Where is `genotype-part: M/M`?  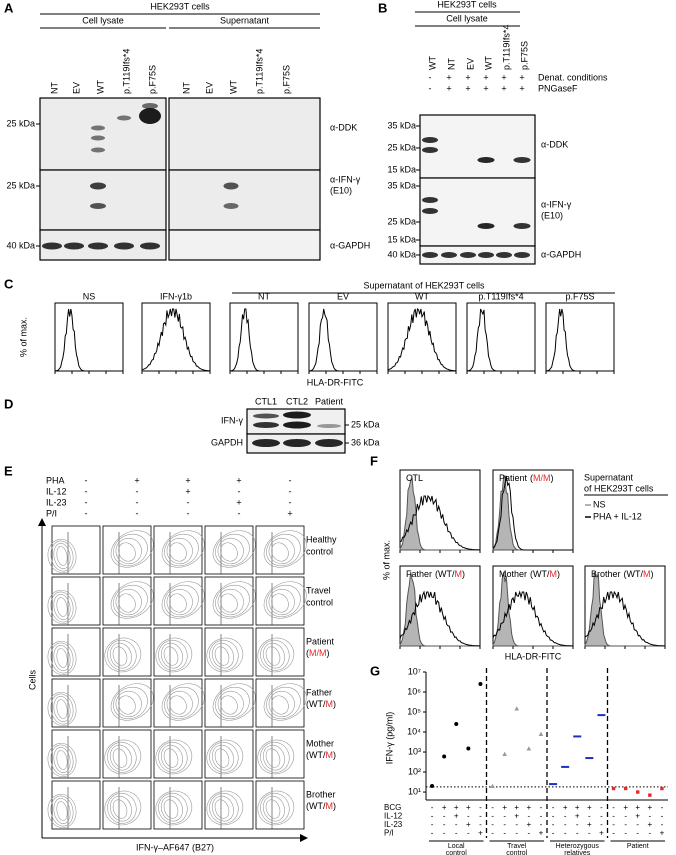
genotype-part: M/M is located at coordinates (542, 478).